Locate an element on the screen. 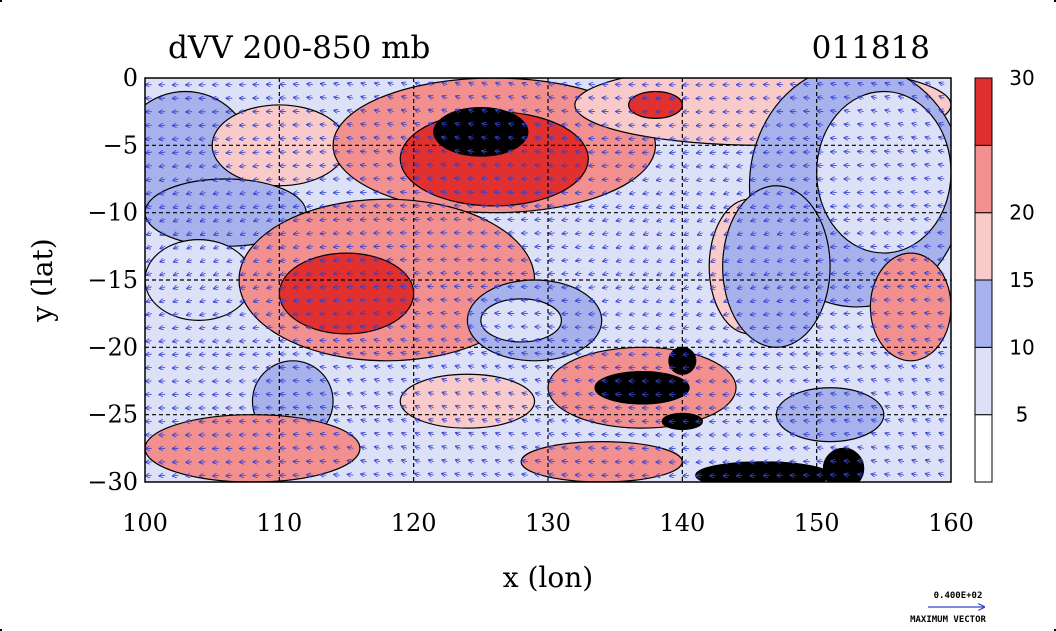 Image resolution: width=1056 pixels, height=631 pixels. x-tick-label: 140 is located at coordinates (682, 523).